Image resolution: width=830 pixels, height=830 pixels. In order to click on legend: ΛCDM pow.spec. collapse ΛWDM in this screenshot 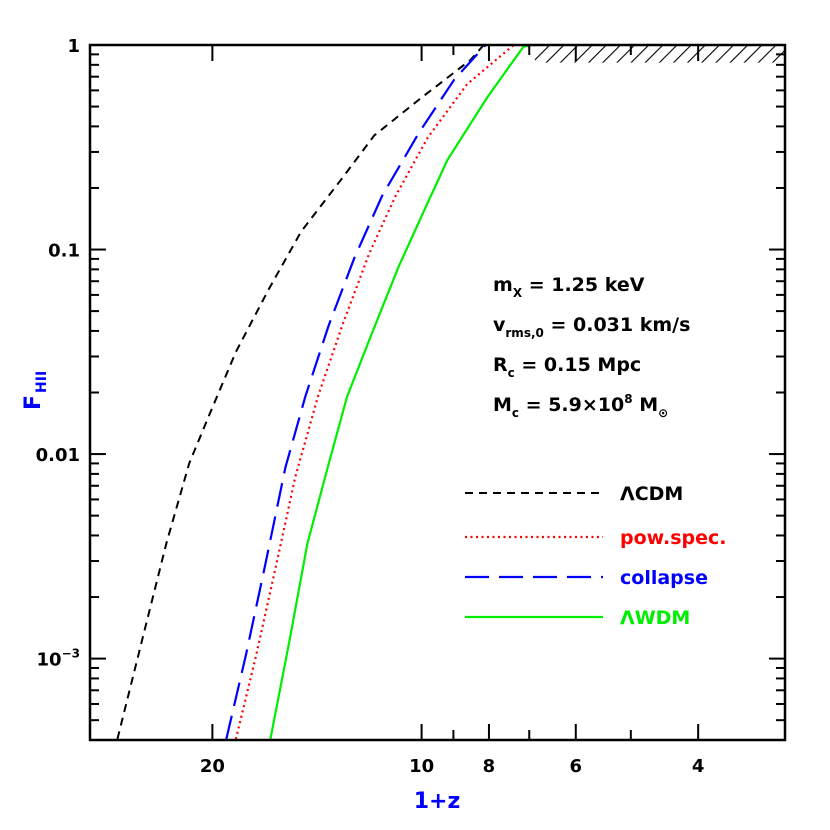, I will do `click(596, 556)`.